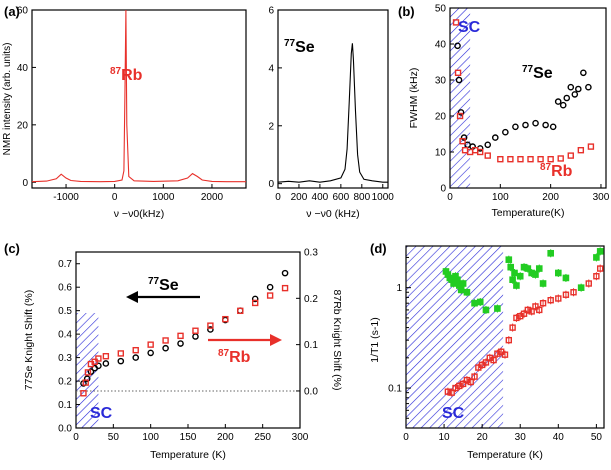 This screenshot has height=470, width=611. What do you see at coordinates (332, 214) in the screenshot?
I see `panel-a-se-xlabel: ν −ν0 (kHz)` at bounding box center [332, 214].